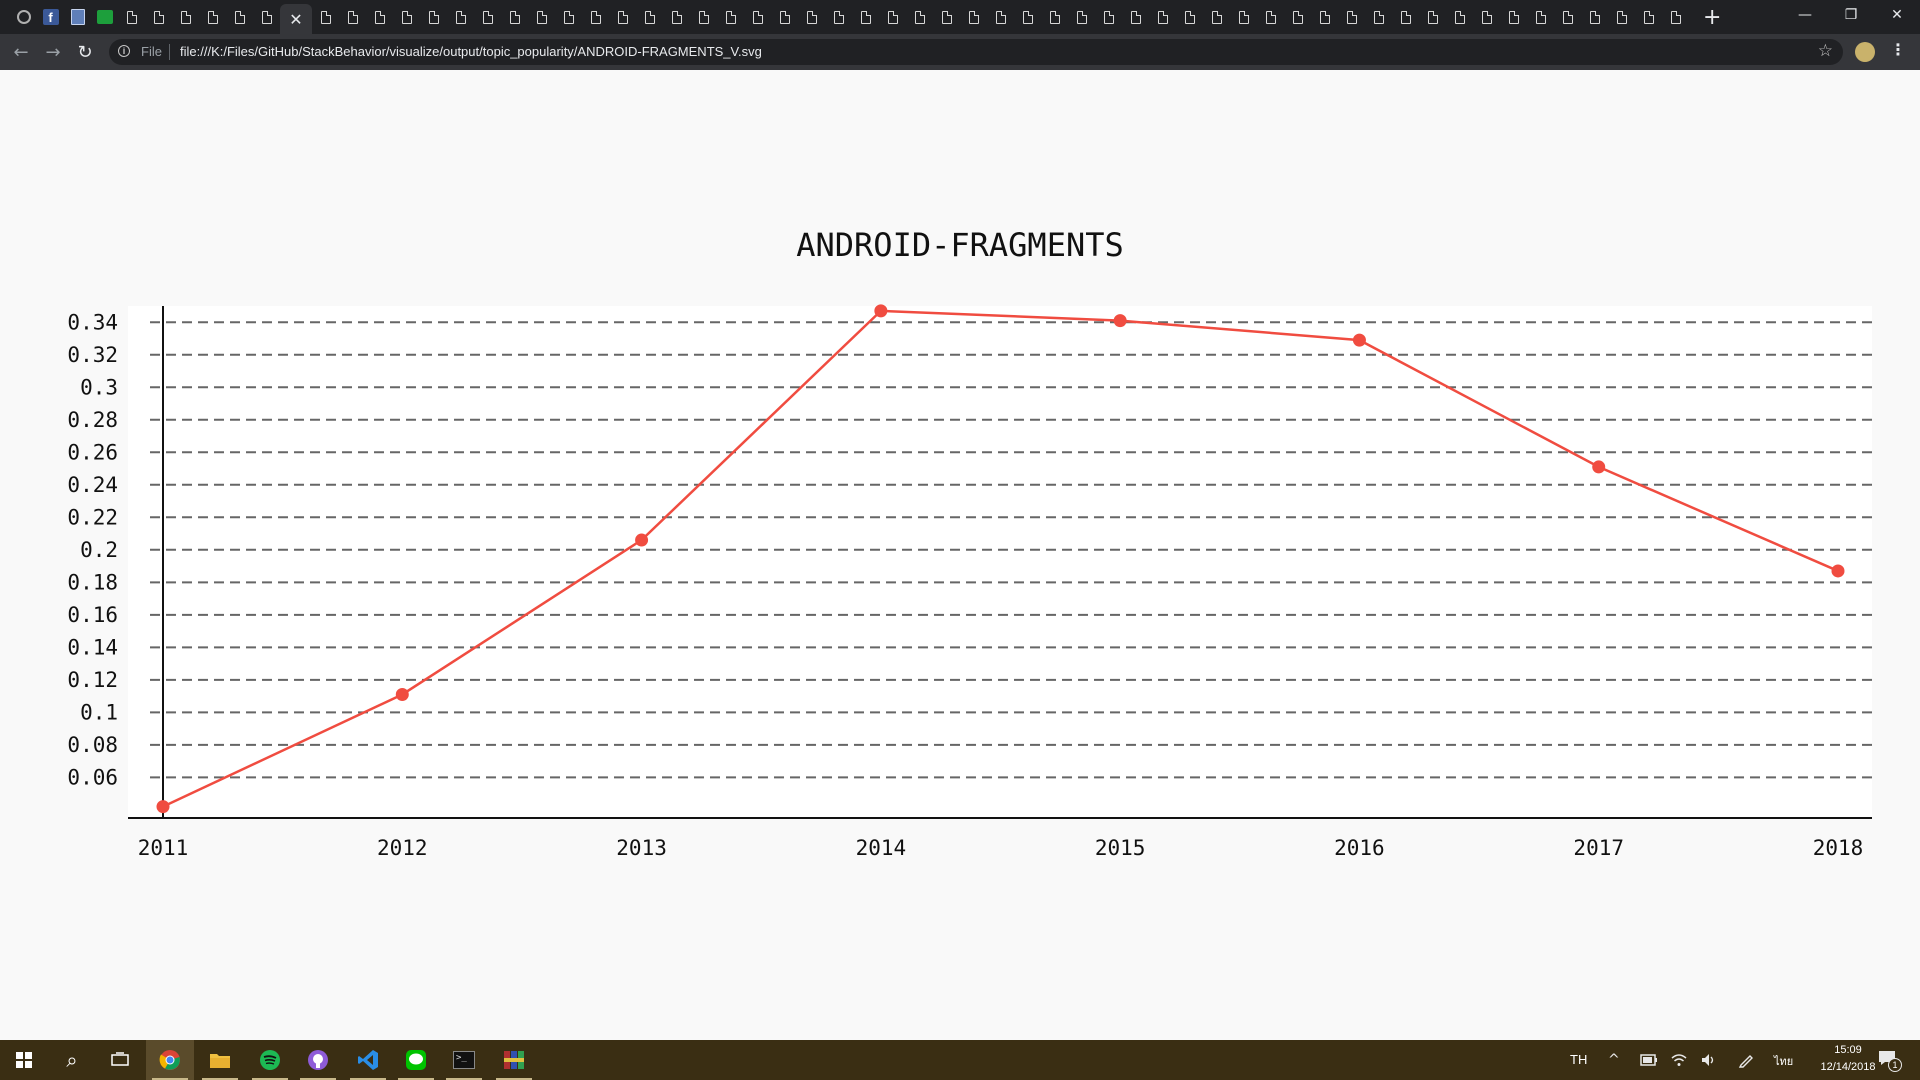 The height and width of the screenshot is (1080, 1920). I want to click on keyboard-layout-indicator: ไทย, so click(1784, 1062).